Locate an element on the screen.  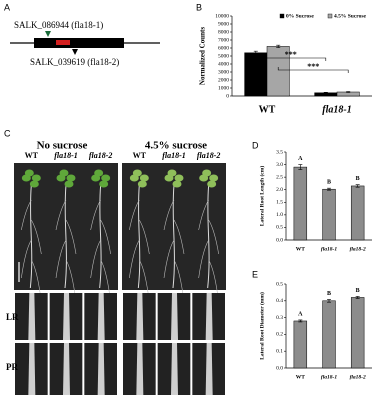
y-tick-label: 3.0 is located at coordinates (279, 165).